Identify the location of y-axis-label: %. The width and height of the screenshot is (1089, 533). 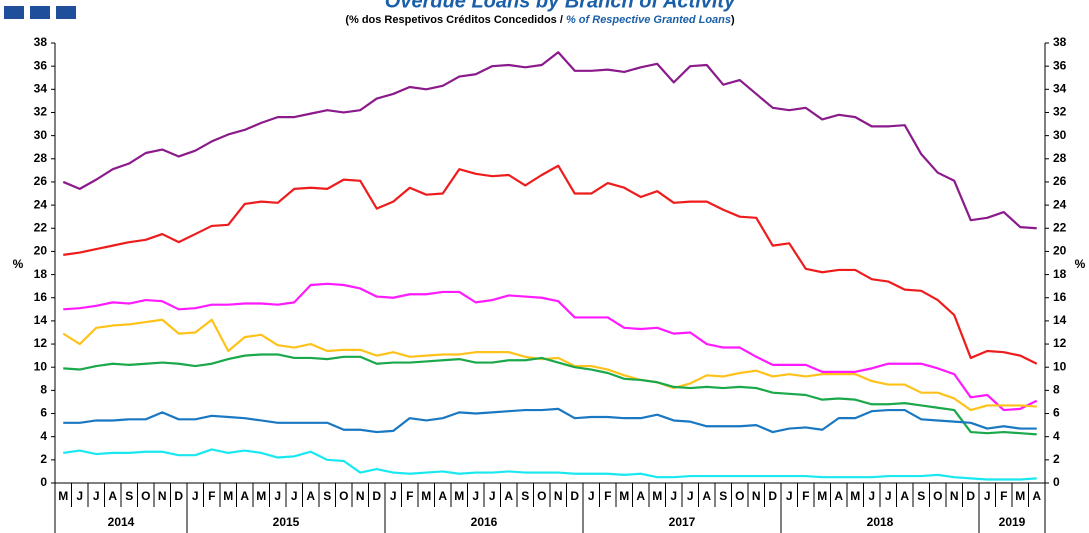
(18, 264).